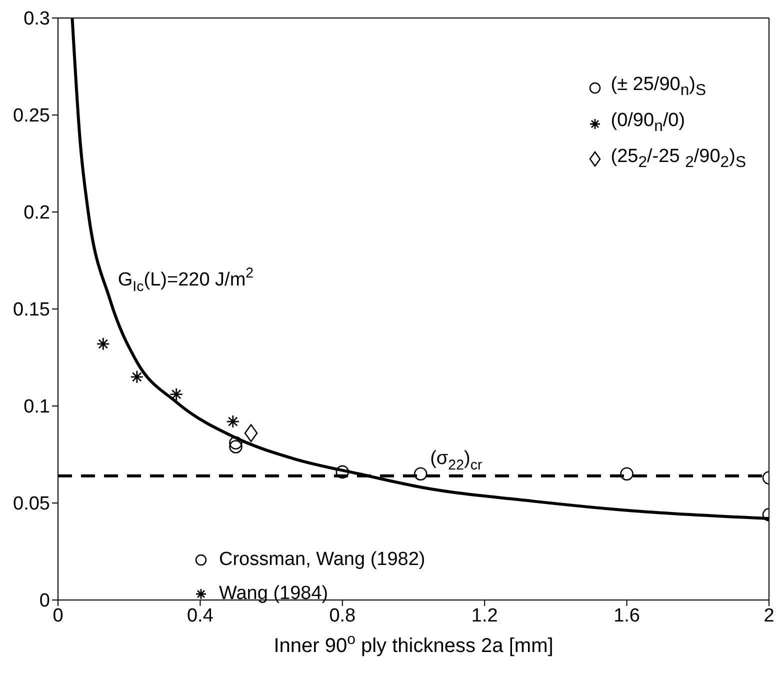 The image size is (776, 678). I want to click on x-axis-title: Inner 90$^{o}$ ply thickness 2a [mm], so click(414, 644).